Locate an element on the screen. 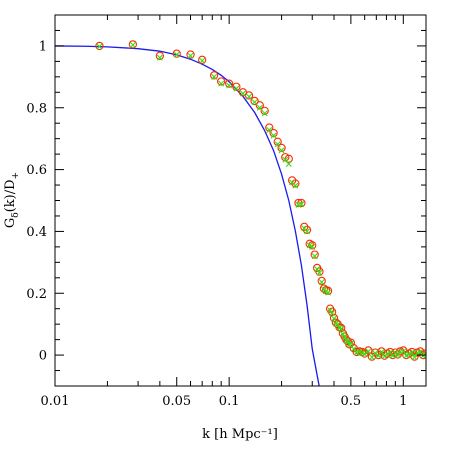 The image size is (450, 450). y-tick-label: 0 is located at coordinates (43, 356).